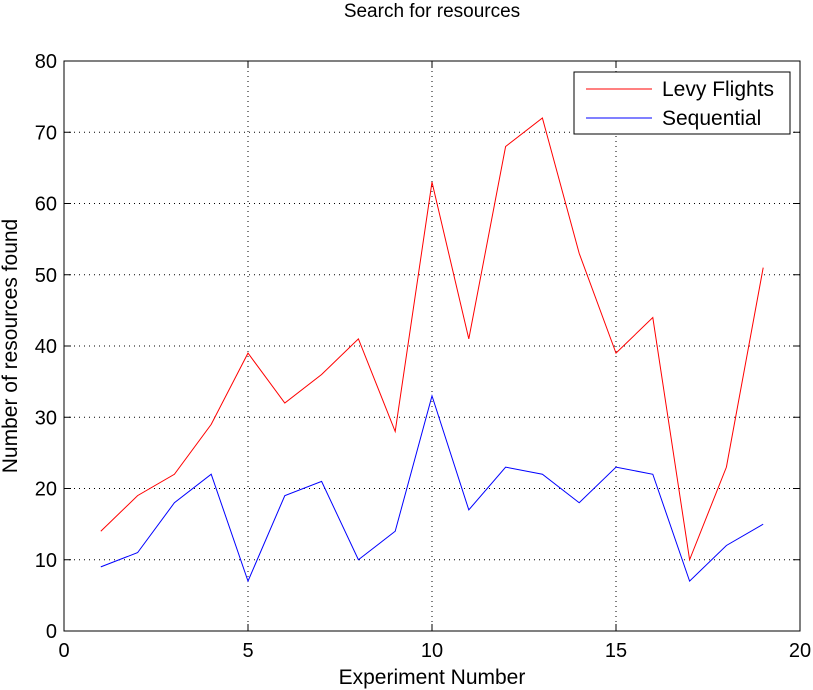  What do you see at coordinates (46, 276) in the screenshot?
I see `y-tick-label: 50` at bounding box center [46, 276].